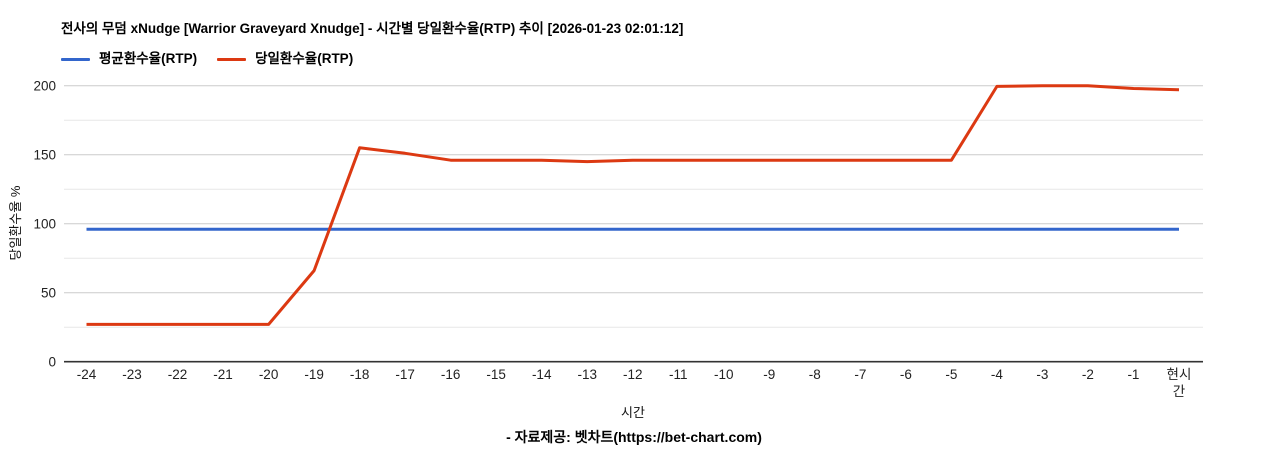  What do you see at coordinates (587, 374) in the screenshot?
I see `x-tick-label: -13` at bounding box center [587, 374].